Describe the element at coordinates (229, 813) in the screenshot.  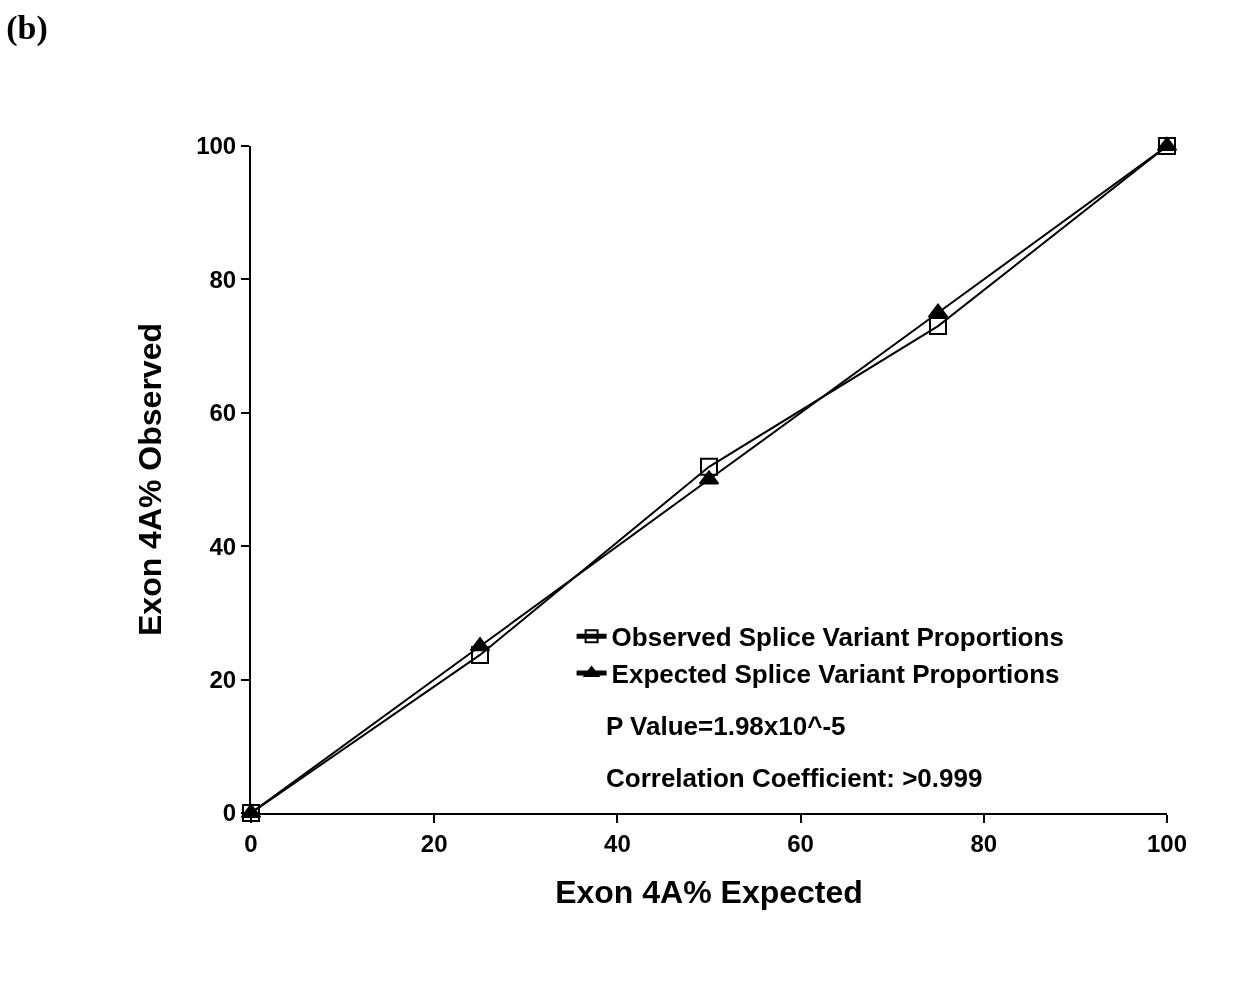
I see `y-tick-label: 0` at that location.